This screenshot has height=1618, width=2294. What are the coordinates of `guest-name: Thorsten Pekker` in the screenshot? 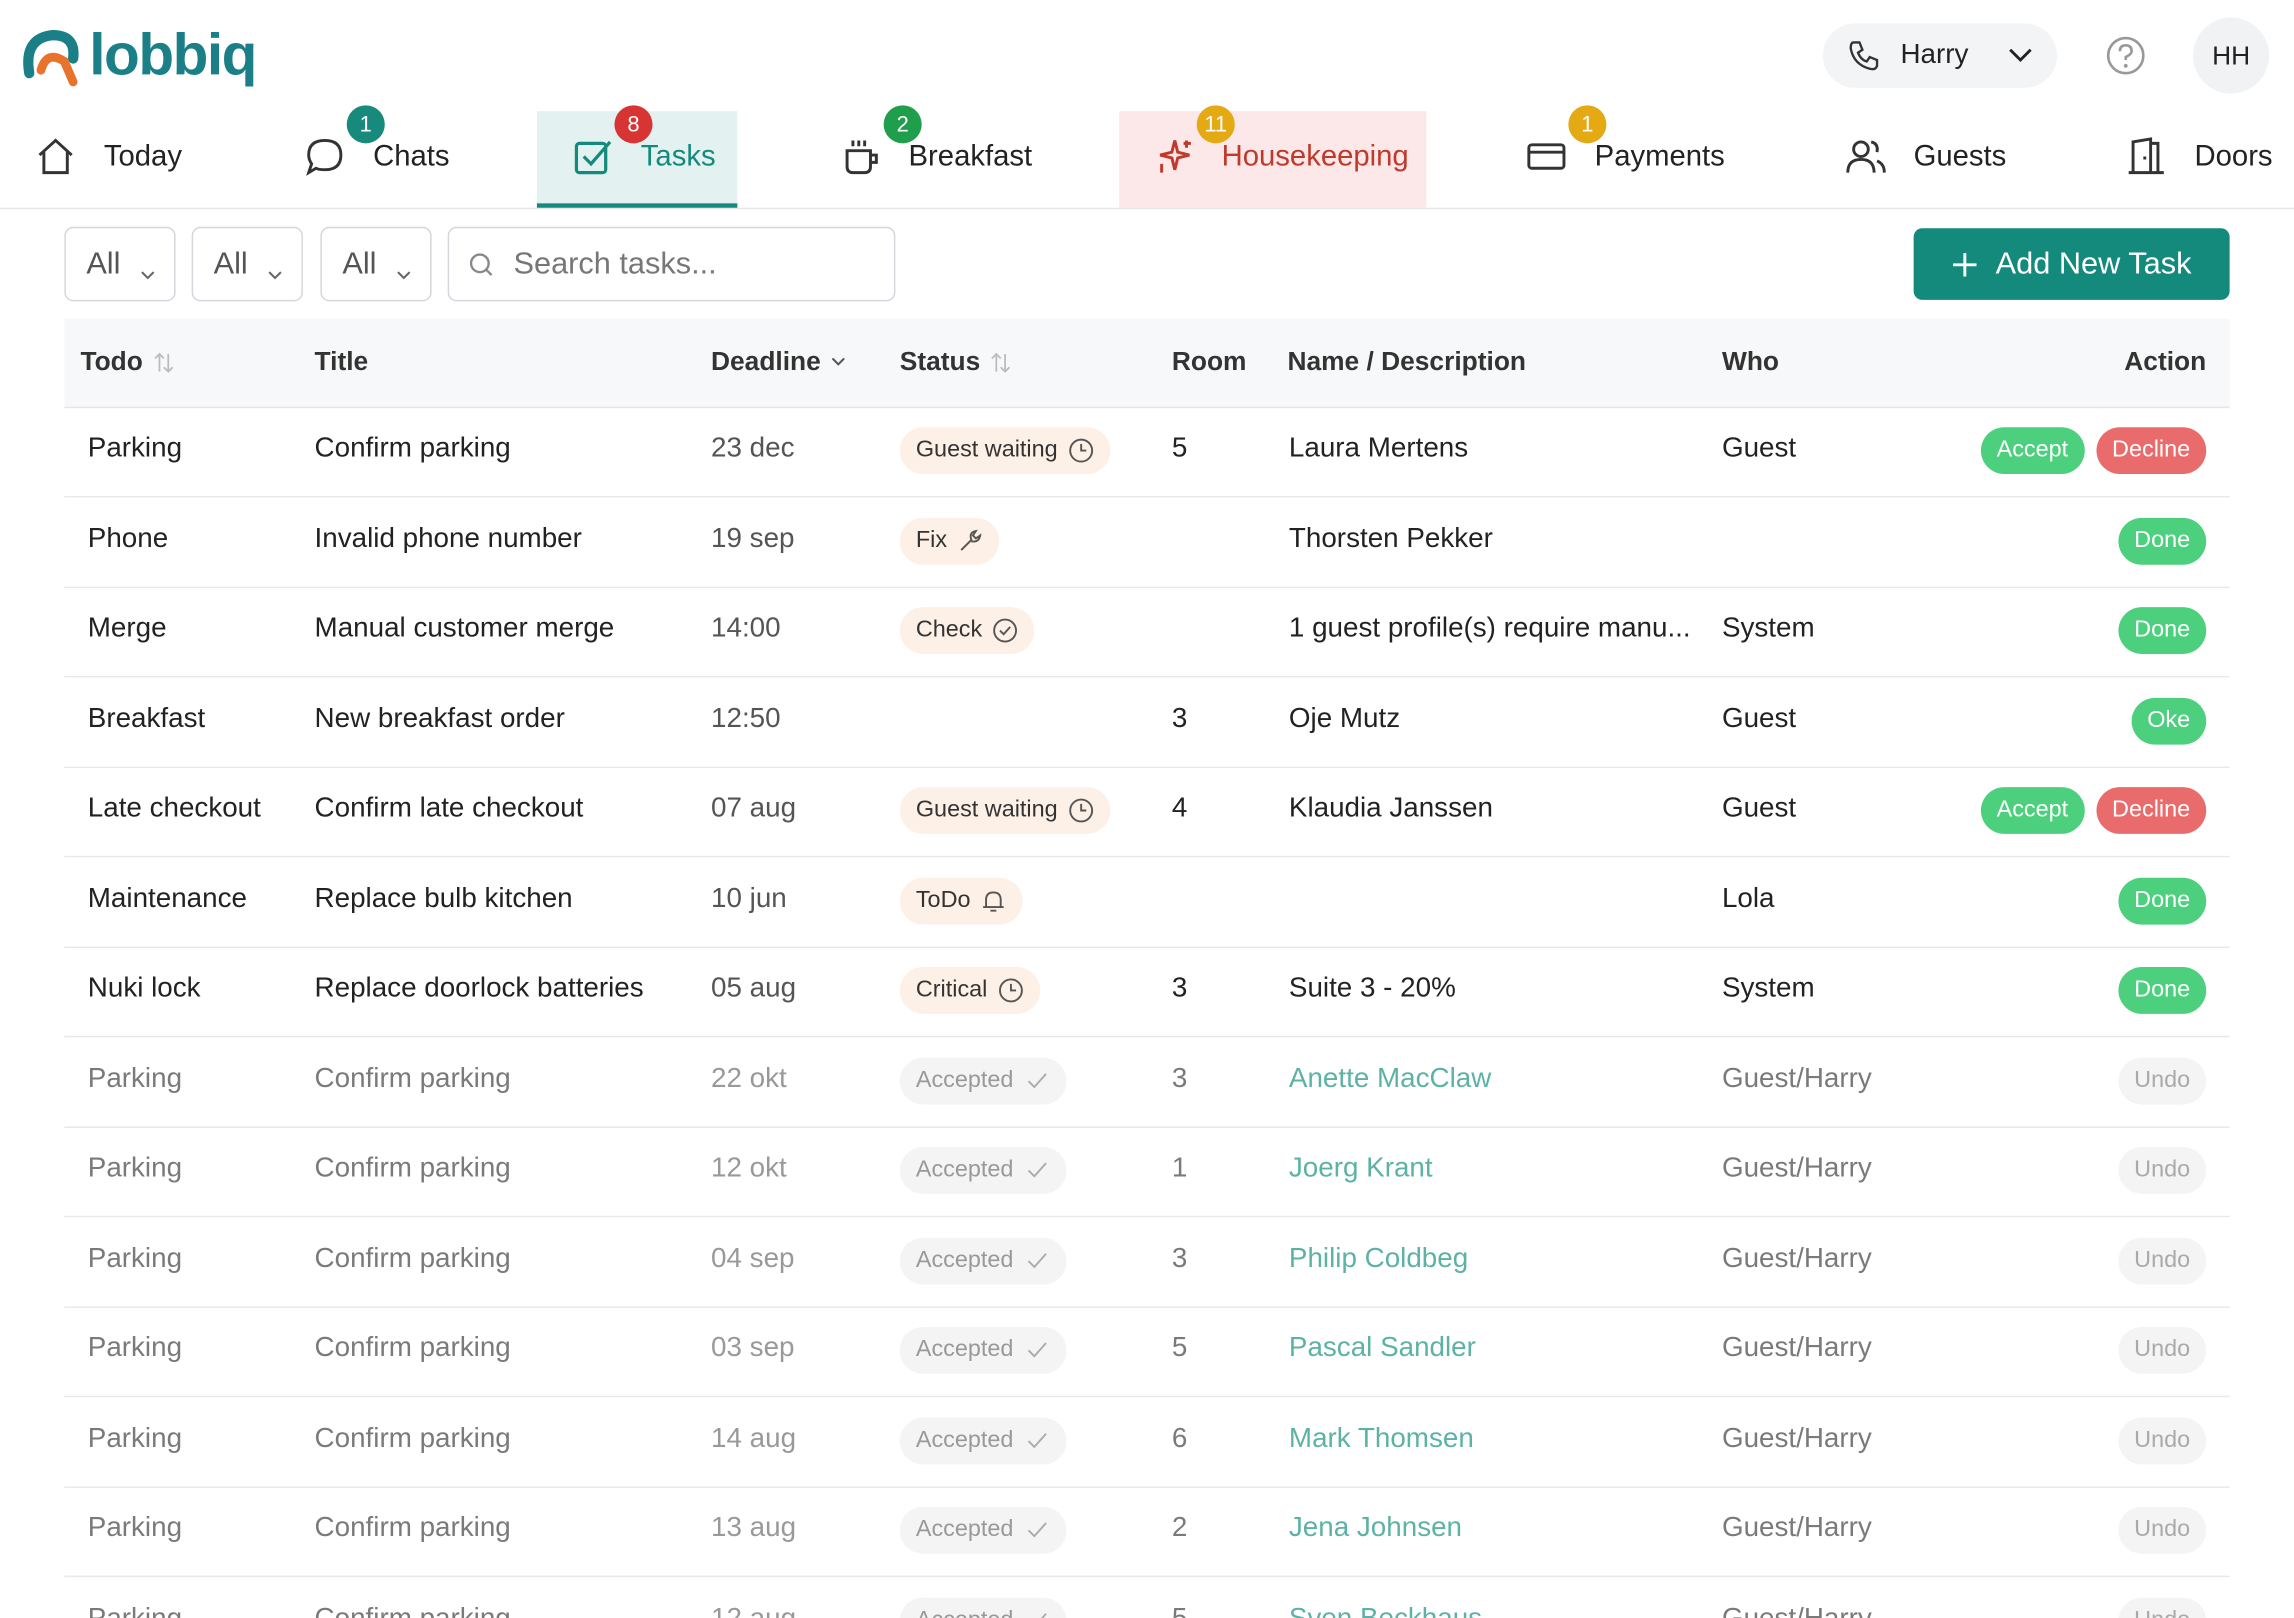 It's located at (1390, 538).